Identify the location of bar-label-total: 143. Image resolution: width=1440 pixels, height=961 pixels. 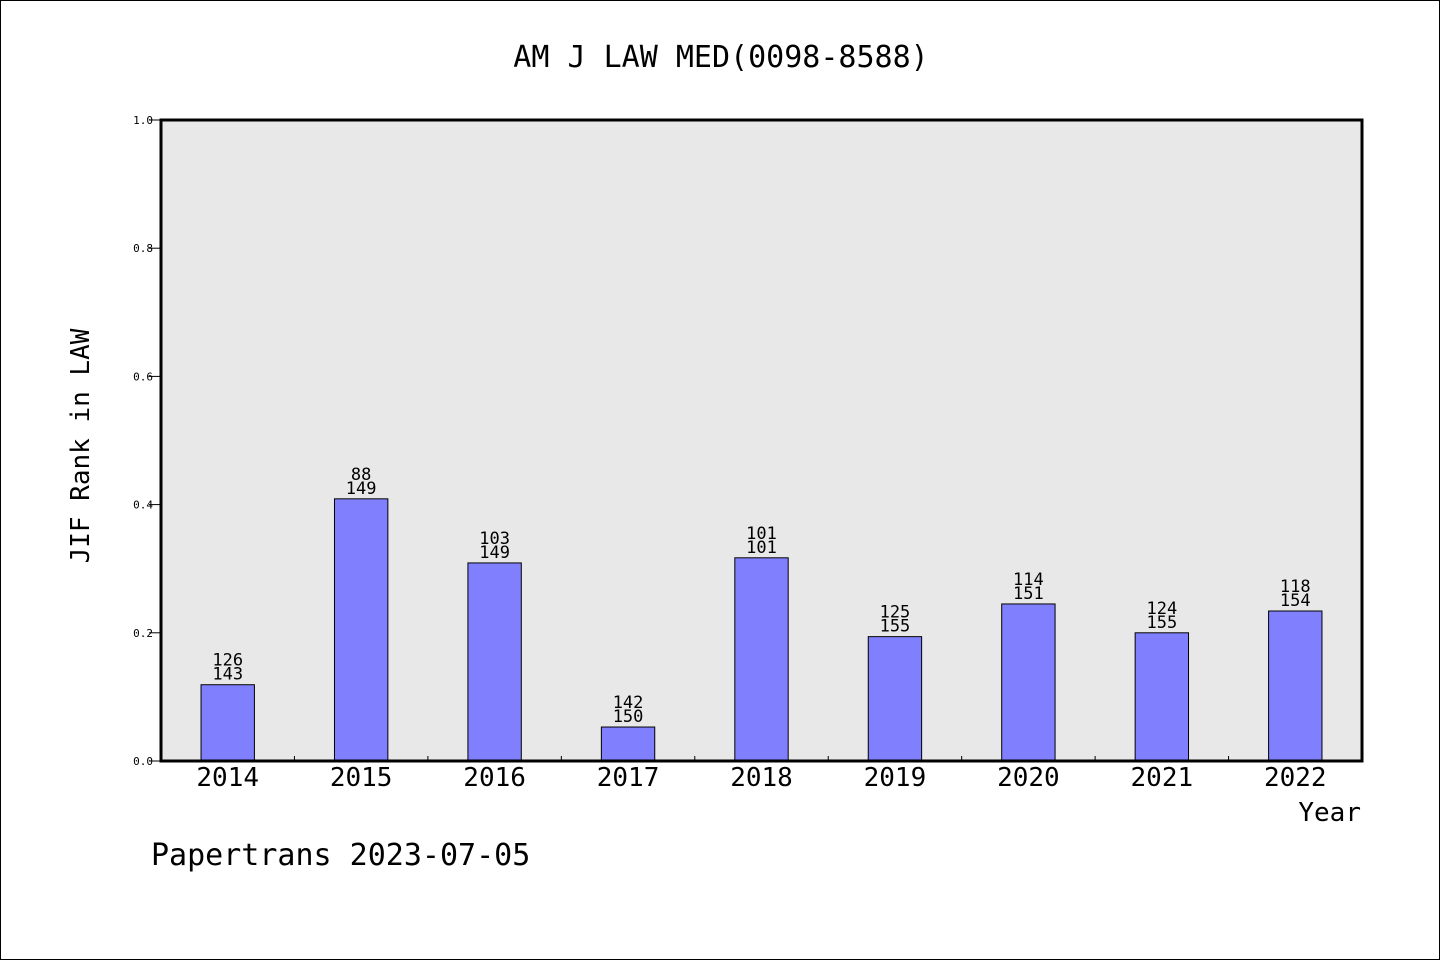
(227, 675).